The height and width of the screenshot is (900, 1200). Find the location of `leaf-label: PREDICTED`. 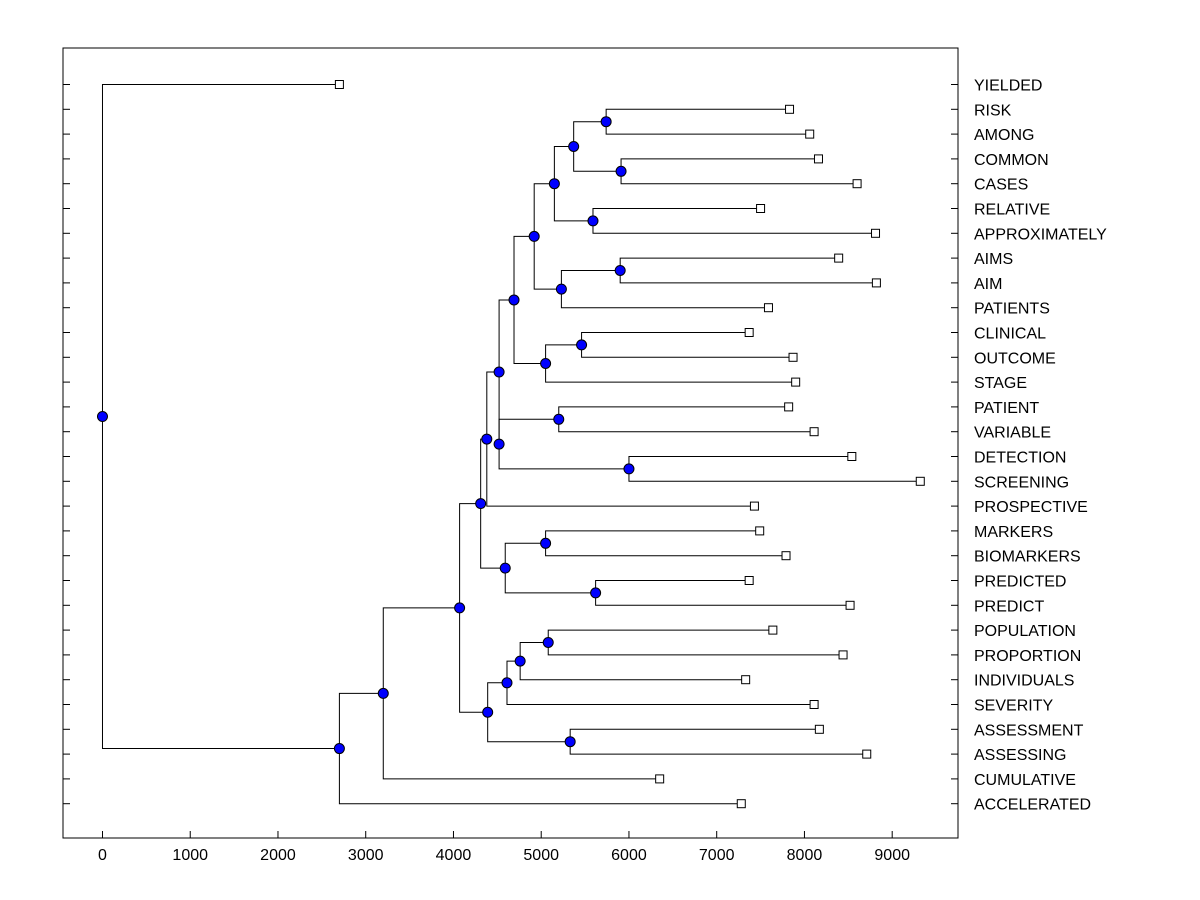

leaf-label: PREDICTED is located at coordinates (1020, 582).